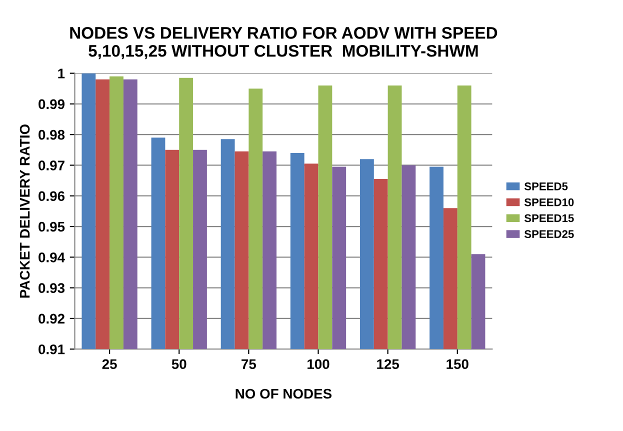 The width and height of the screenshot is (623, 431). Describe the element at coordinates (51, 165) in the screenshot. I see `y-tick-label: 0.97` at that location.